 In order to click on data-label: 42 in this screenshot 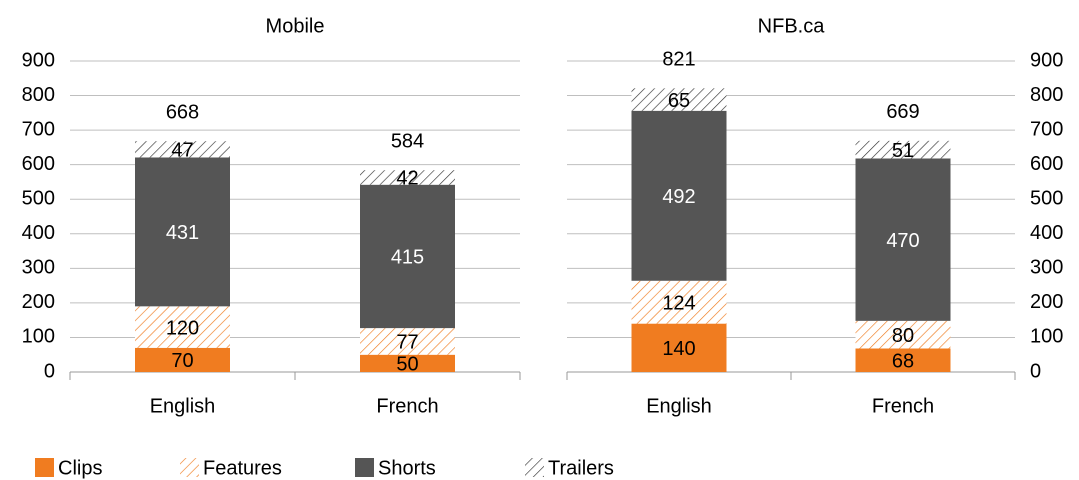, I will do `click(407, 179)`.